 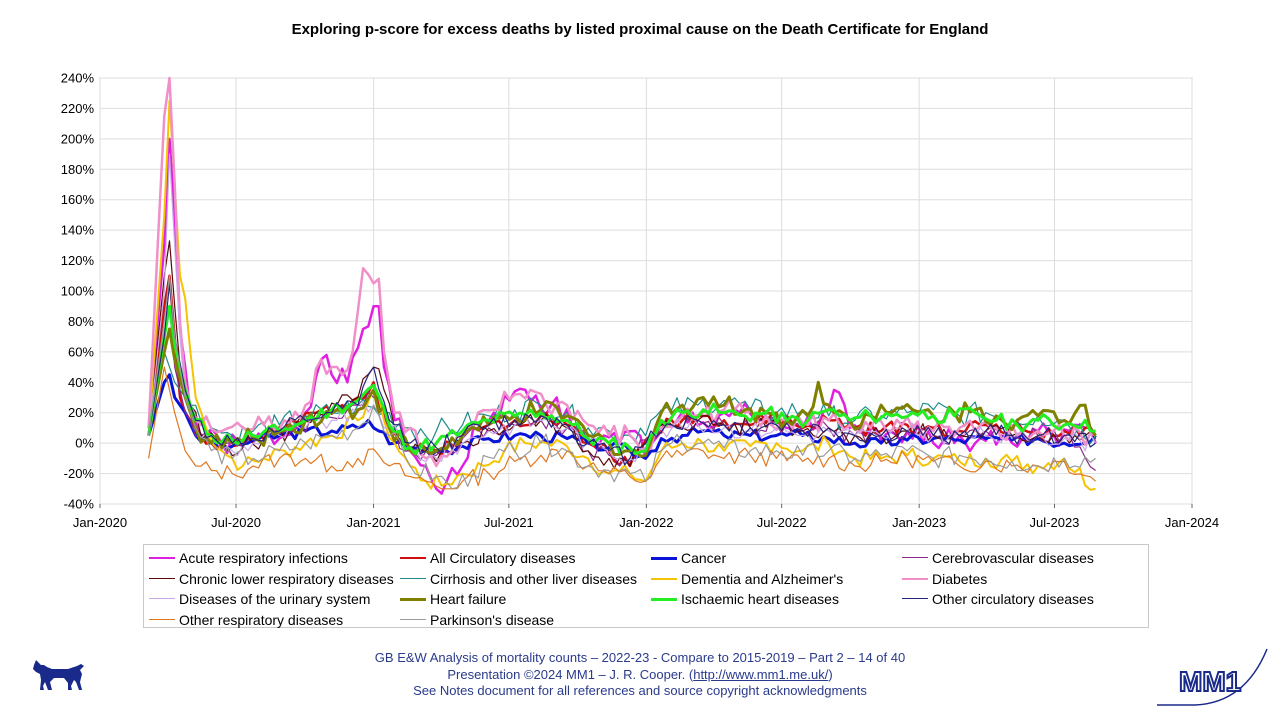 I want to click on legend-label: All Circulatory diseases, so click(x=503, y=558).